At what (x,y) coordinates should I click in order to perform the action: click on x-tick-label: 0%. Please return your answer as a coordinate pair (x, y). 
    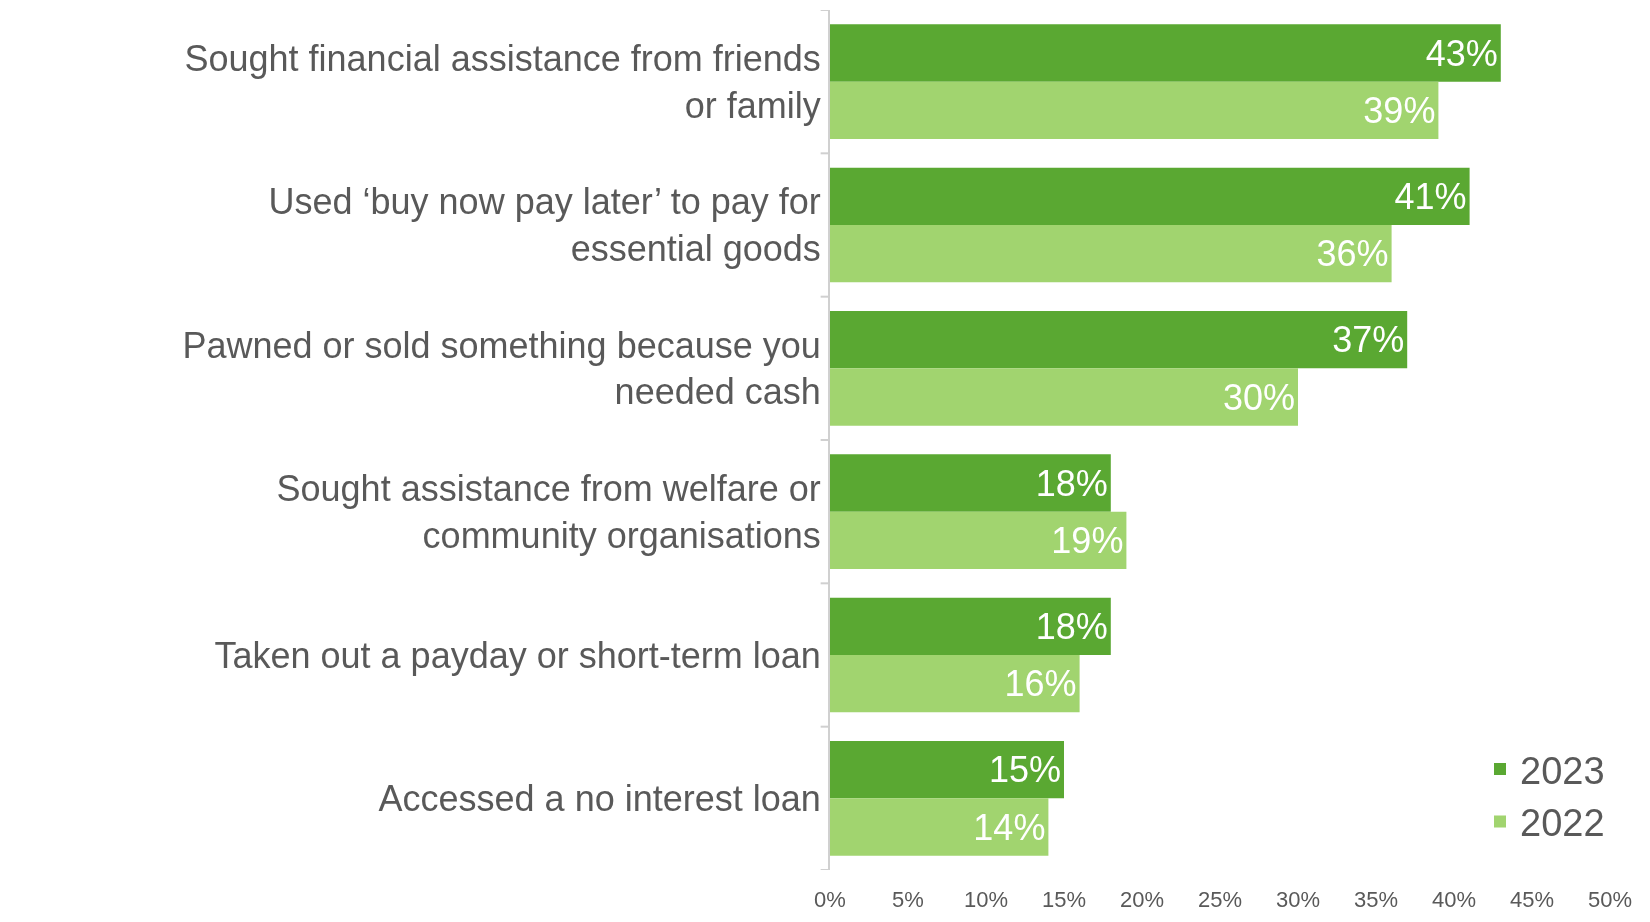
    Looking at the image, I should click on (830, 900).